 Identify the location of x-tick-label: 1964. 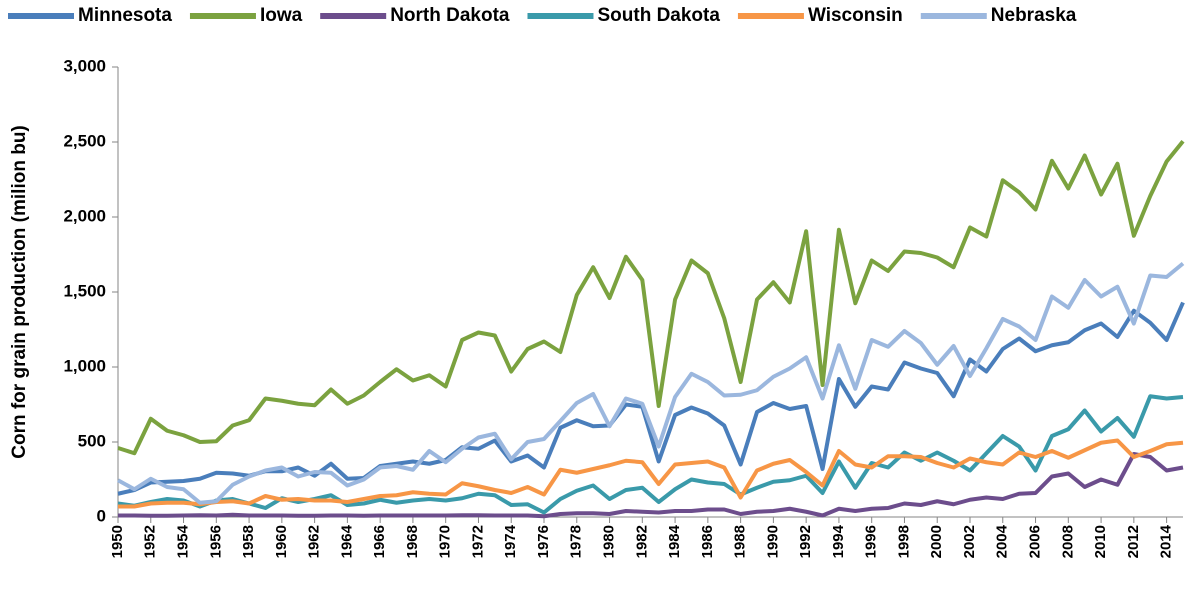
(346, 541).